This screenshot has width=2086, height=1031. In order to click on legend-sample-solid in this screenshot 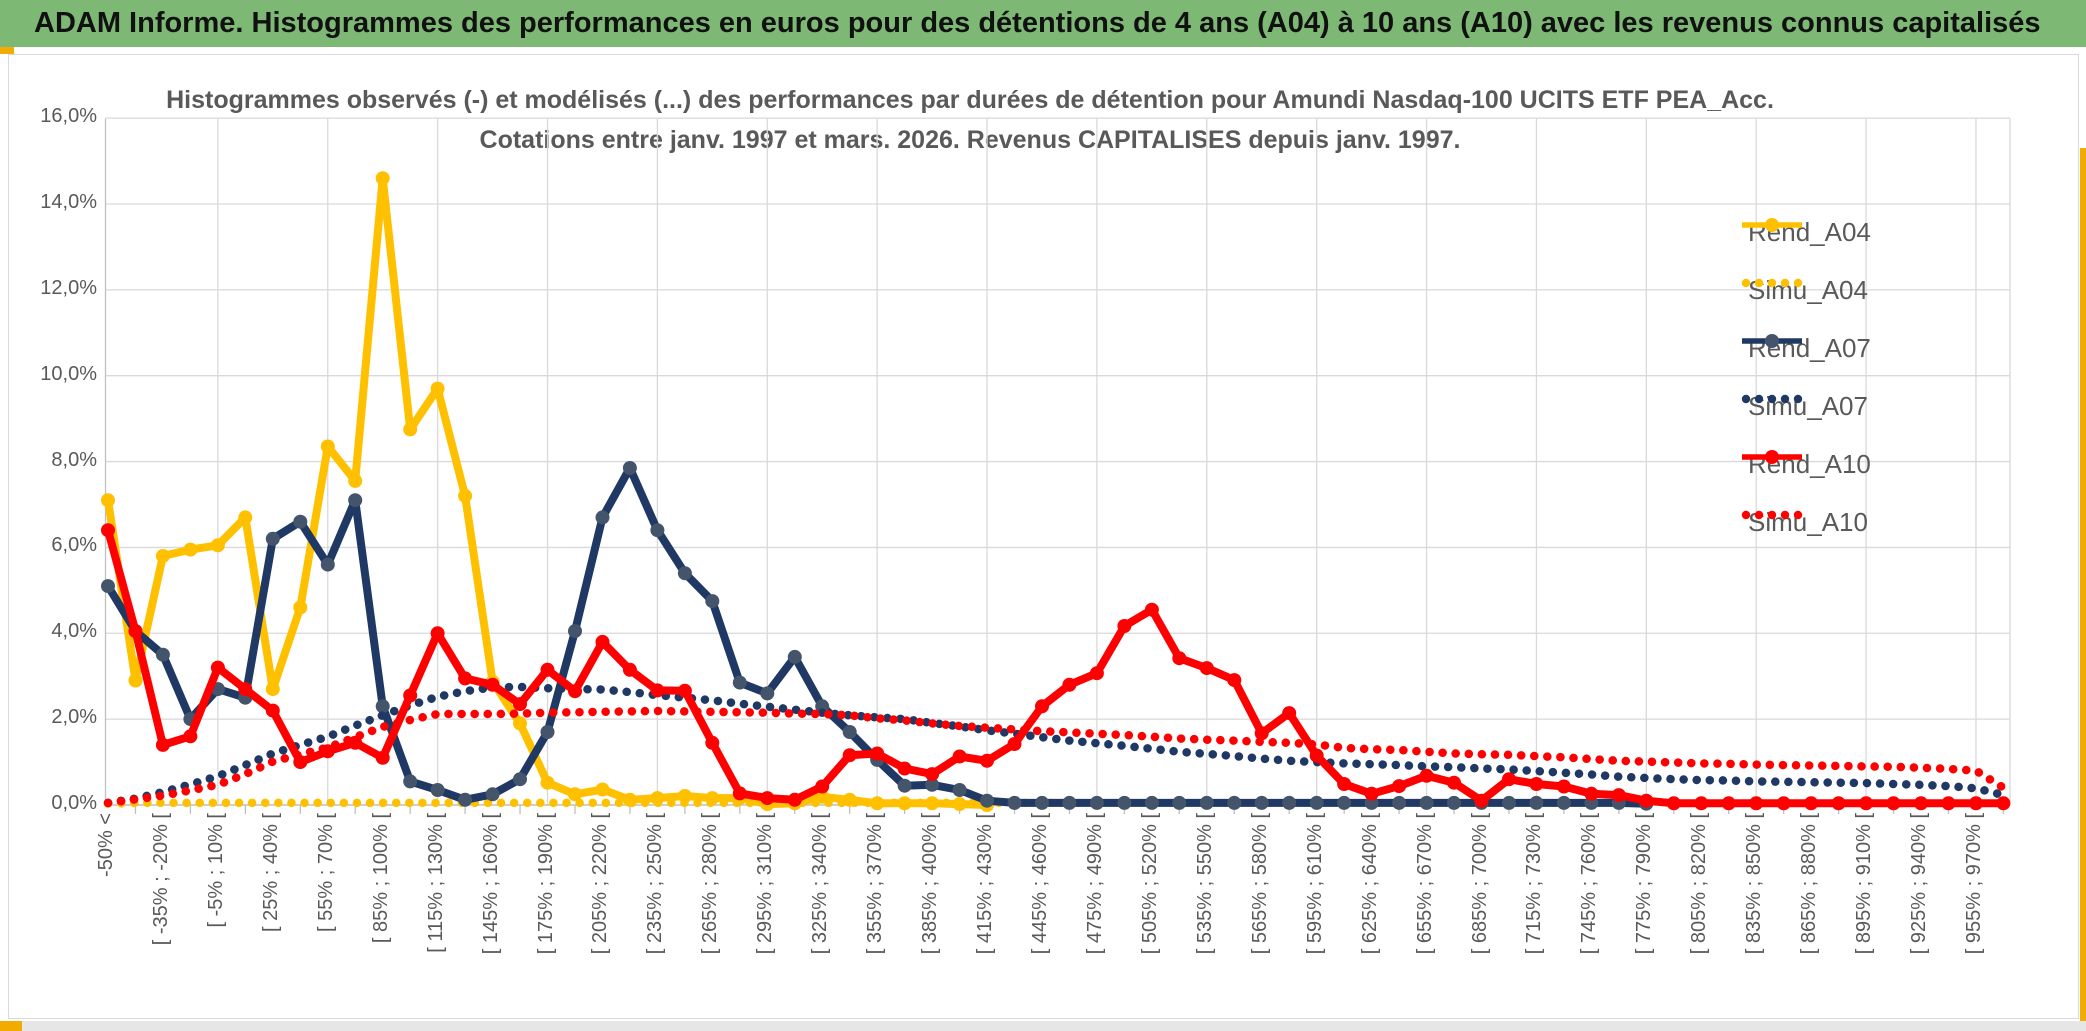, I will do `click(1772, 225)`.